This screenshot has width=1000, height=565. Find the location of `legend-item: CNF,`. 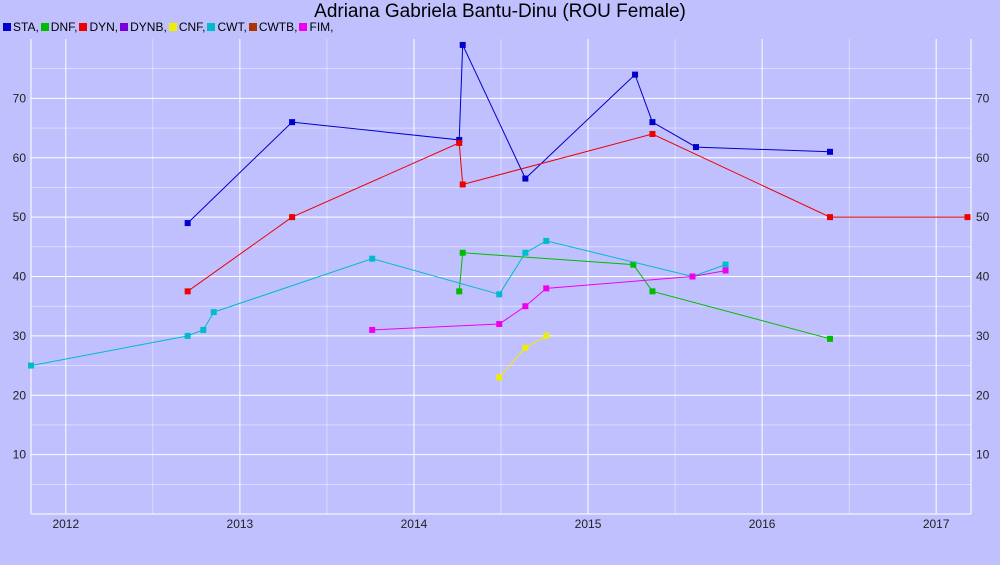

legend-item: CNF, is located at coordinates (187, 27).